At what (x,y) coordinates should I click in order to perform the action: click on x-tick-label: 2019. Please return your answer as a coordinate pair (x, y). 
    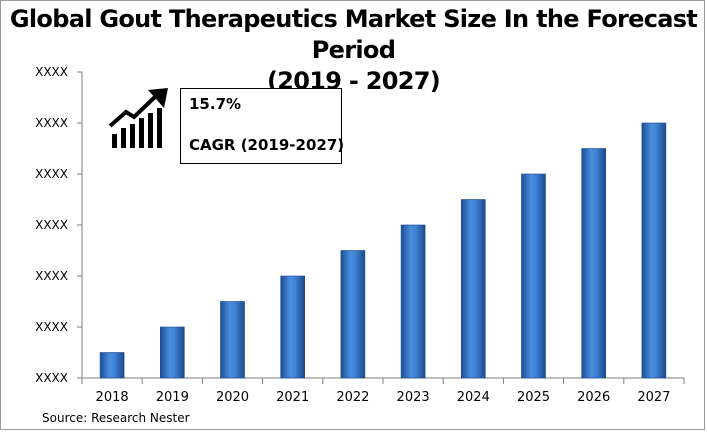
    Looking at the image, I should click on (172, 397).